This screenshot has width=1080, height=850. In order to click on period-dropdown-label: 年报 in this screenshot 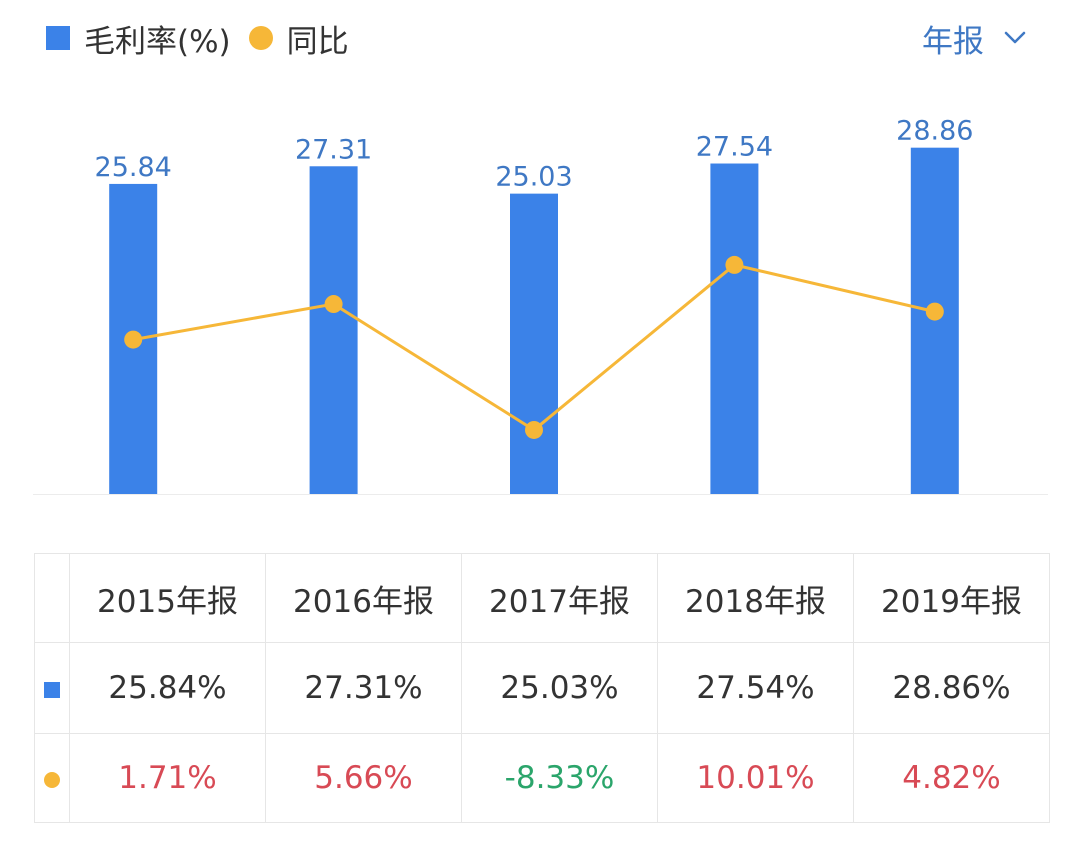, I will do `click(953, 41)`.